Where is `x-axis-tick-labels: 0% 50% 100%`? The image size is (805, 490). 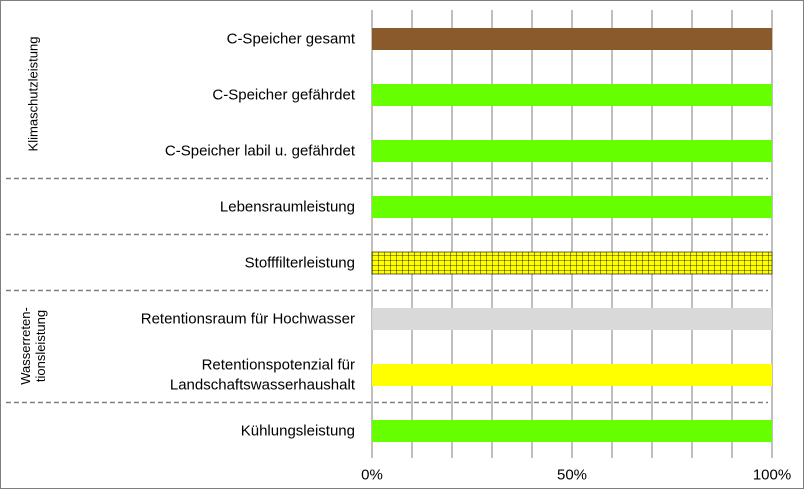
x-axis-tick-labels: 0% 50% 100% is located at coordinates (576, 475).